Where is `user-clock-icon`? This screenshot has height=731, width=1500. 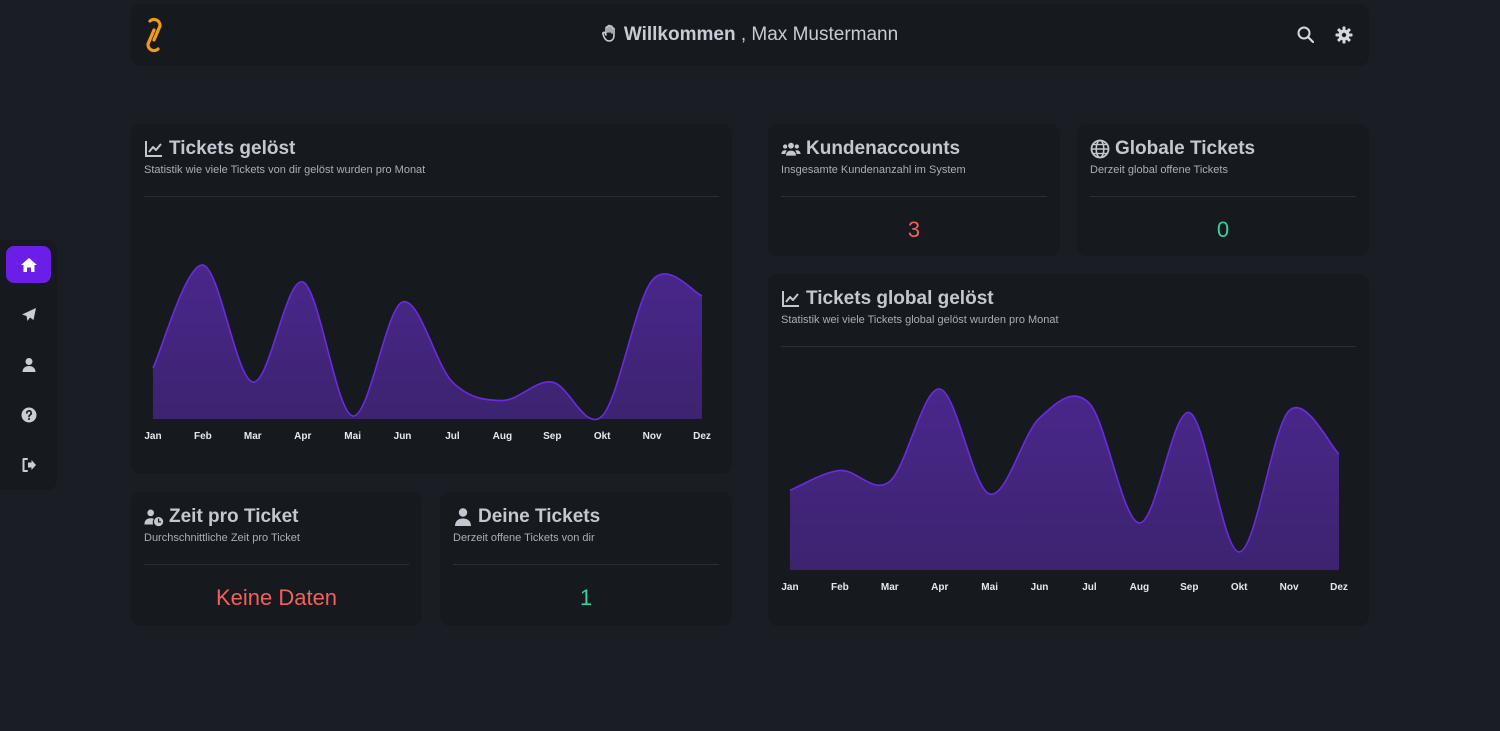 user-clock-icon is located at coordinates (154, 518).